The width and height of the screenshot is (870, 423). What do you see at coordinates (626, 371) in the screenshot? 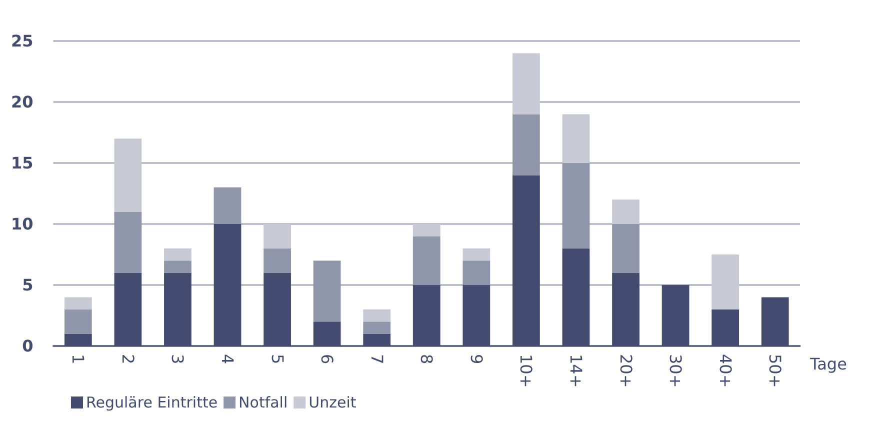
I see `x-tick-label: 20+` at bounding box center [626, 371].